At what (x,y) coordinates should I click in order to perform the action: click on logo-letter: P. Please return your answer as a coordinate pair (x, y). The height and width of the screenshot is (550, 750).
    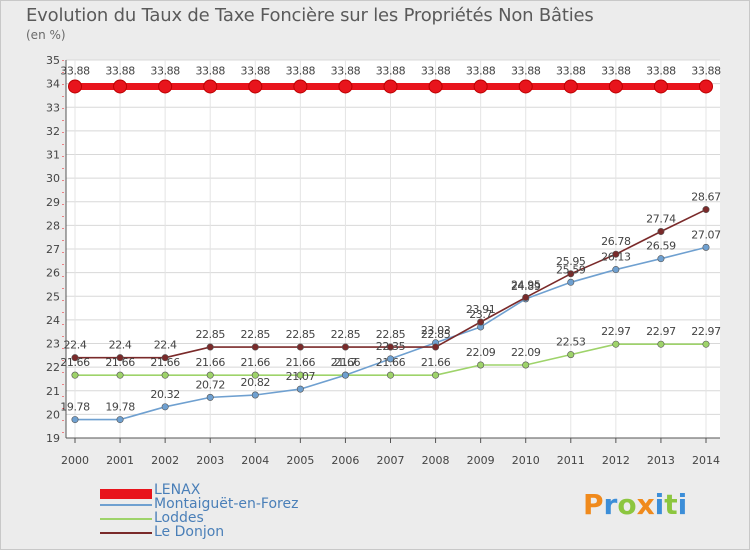
    Looking at the image, I should click on (593, 504).